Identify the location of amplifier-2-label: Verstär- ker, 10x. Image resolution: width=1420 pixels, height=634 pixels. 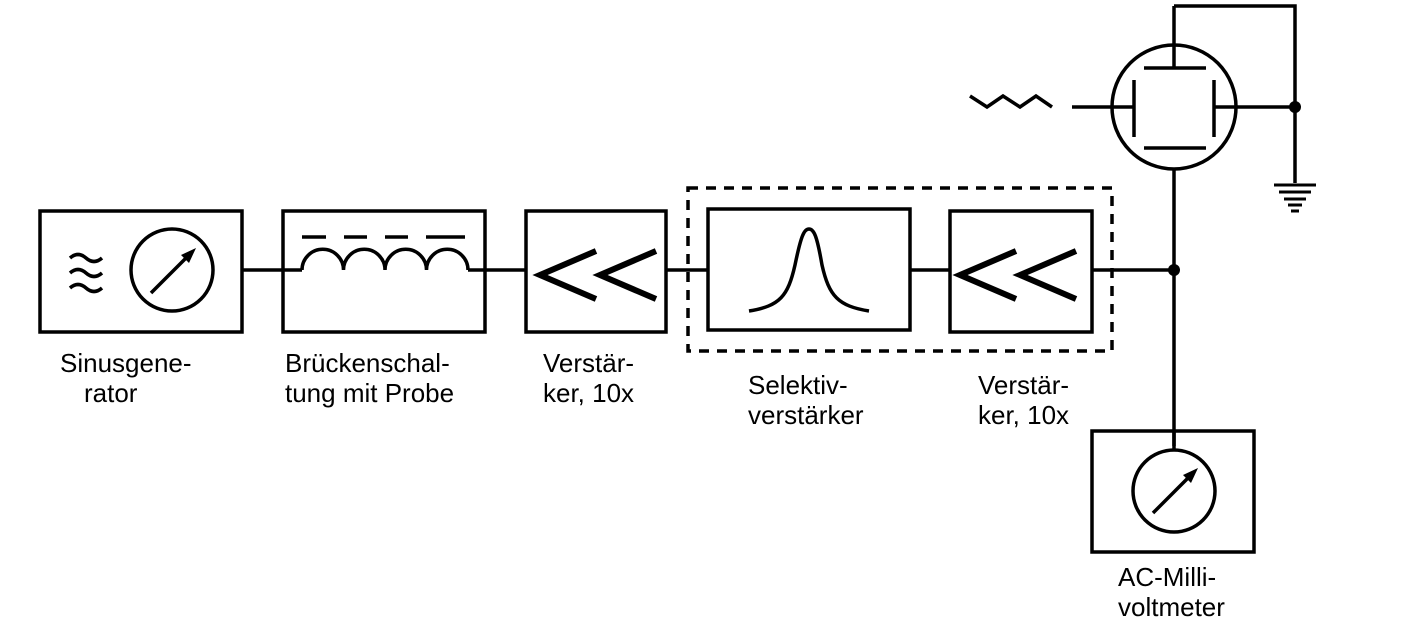
(1023, 400).